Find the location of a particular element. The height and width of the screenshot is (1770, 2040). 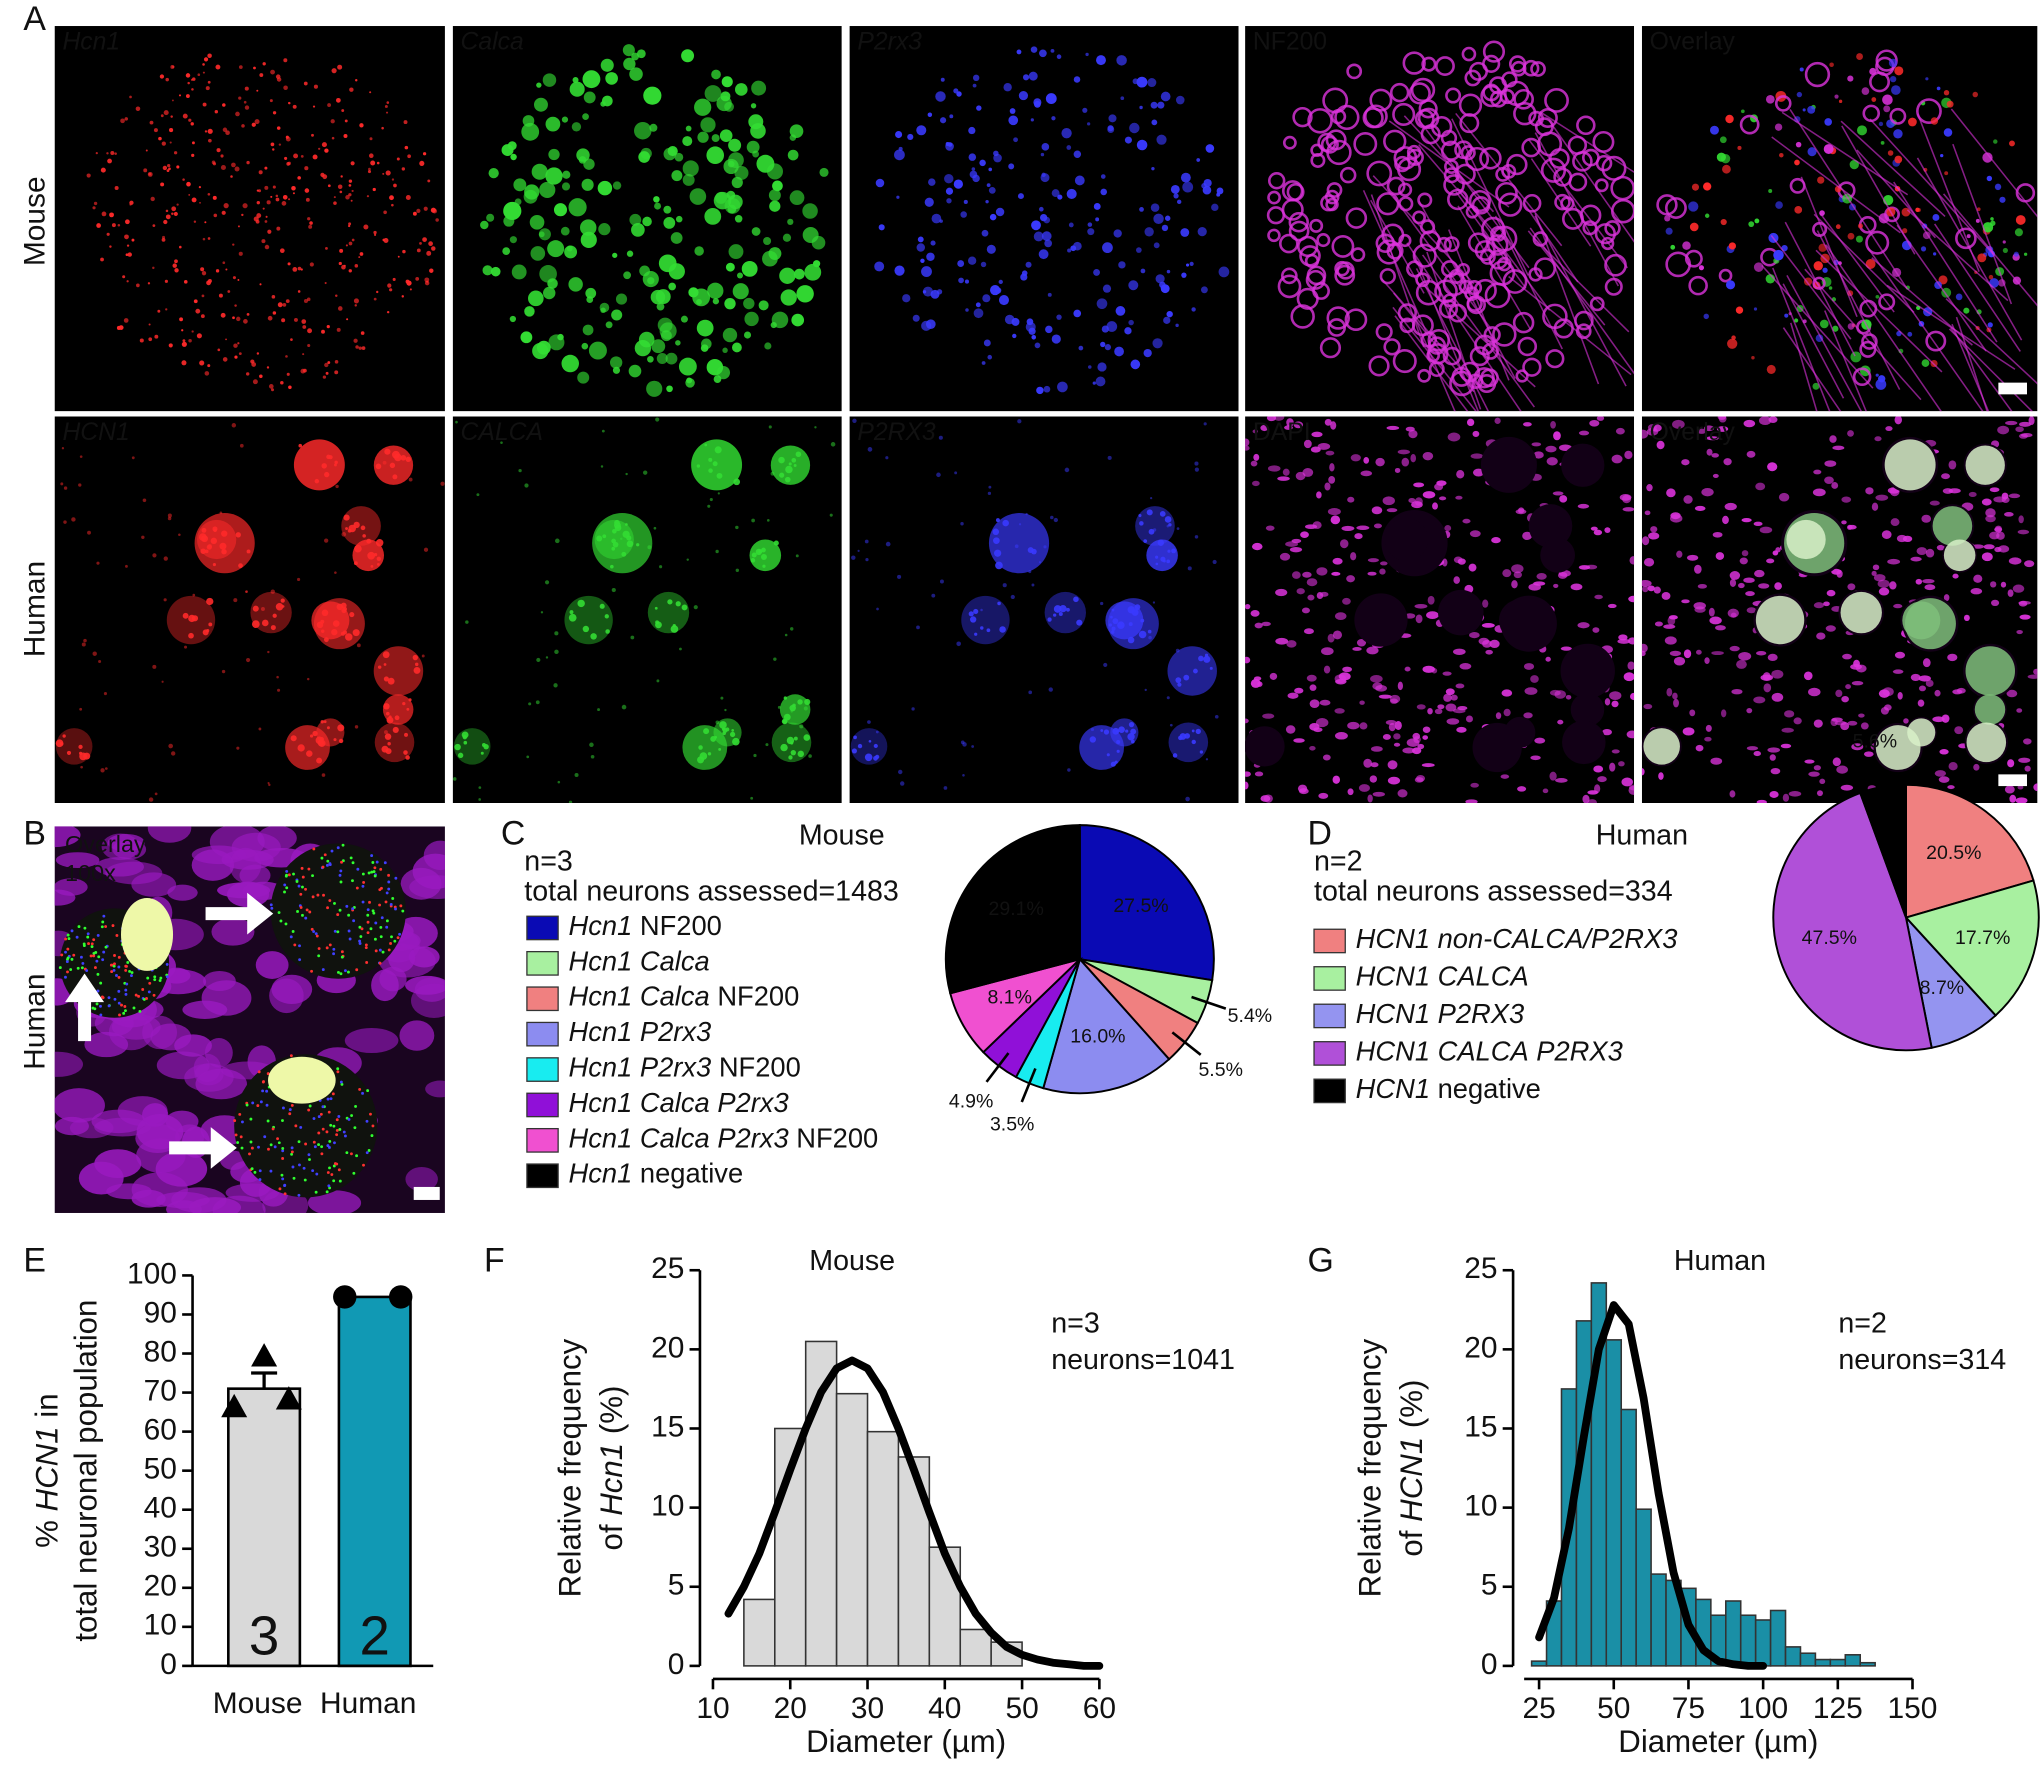

fiber is located at coordinates (1991, 341).